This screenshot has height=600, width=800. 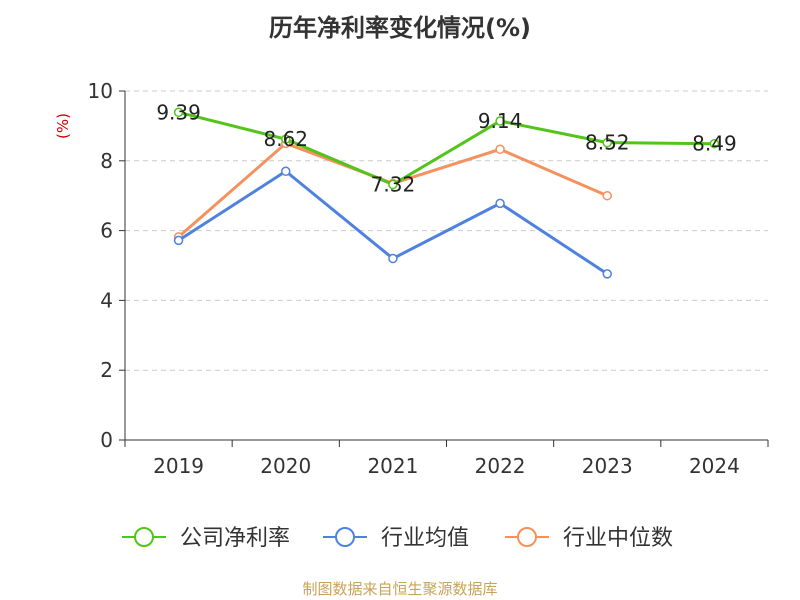 What do you see at coordinates (106, 370) in the screenshot?
I see `y-tick-label: 2` at bounding box center [106, 370].